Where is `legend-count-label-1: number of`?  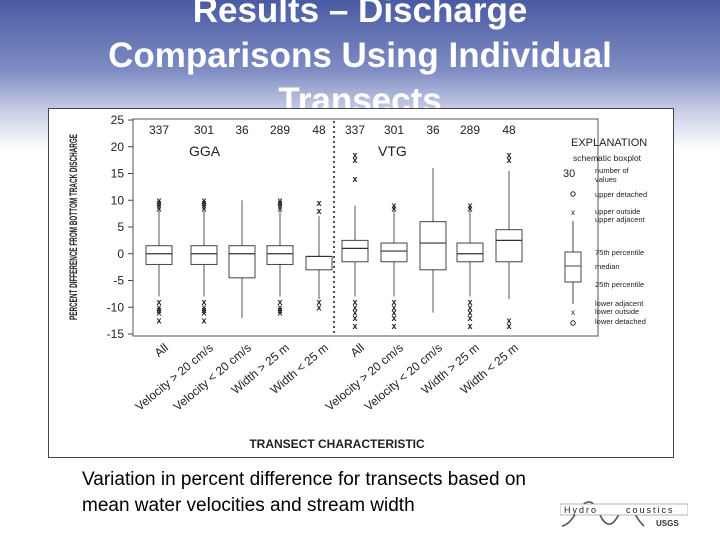 legend-count-label-1: number of is located at coordinates (612, 170).